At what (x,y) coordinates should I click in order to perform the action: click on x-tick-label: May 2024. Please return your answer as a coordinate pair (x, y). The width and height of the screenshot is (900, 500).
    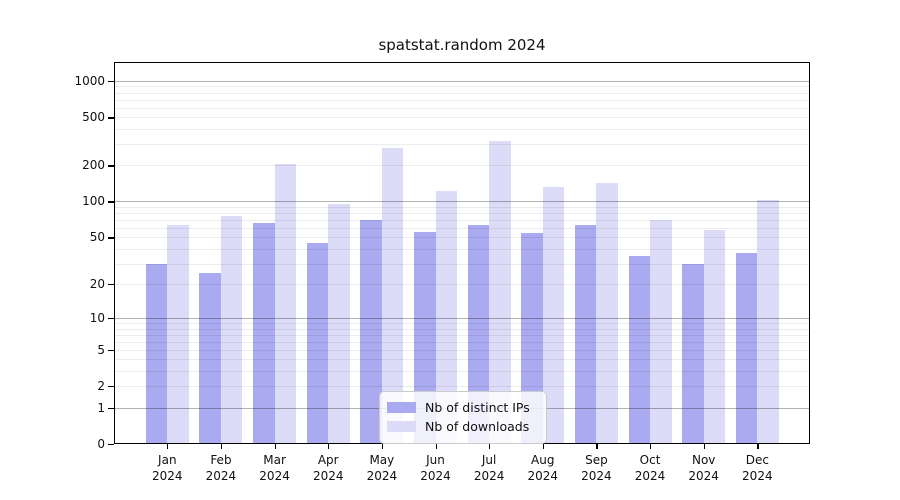
    Looking at the image, I should click on (382, 468).